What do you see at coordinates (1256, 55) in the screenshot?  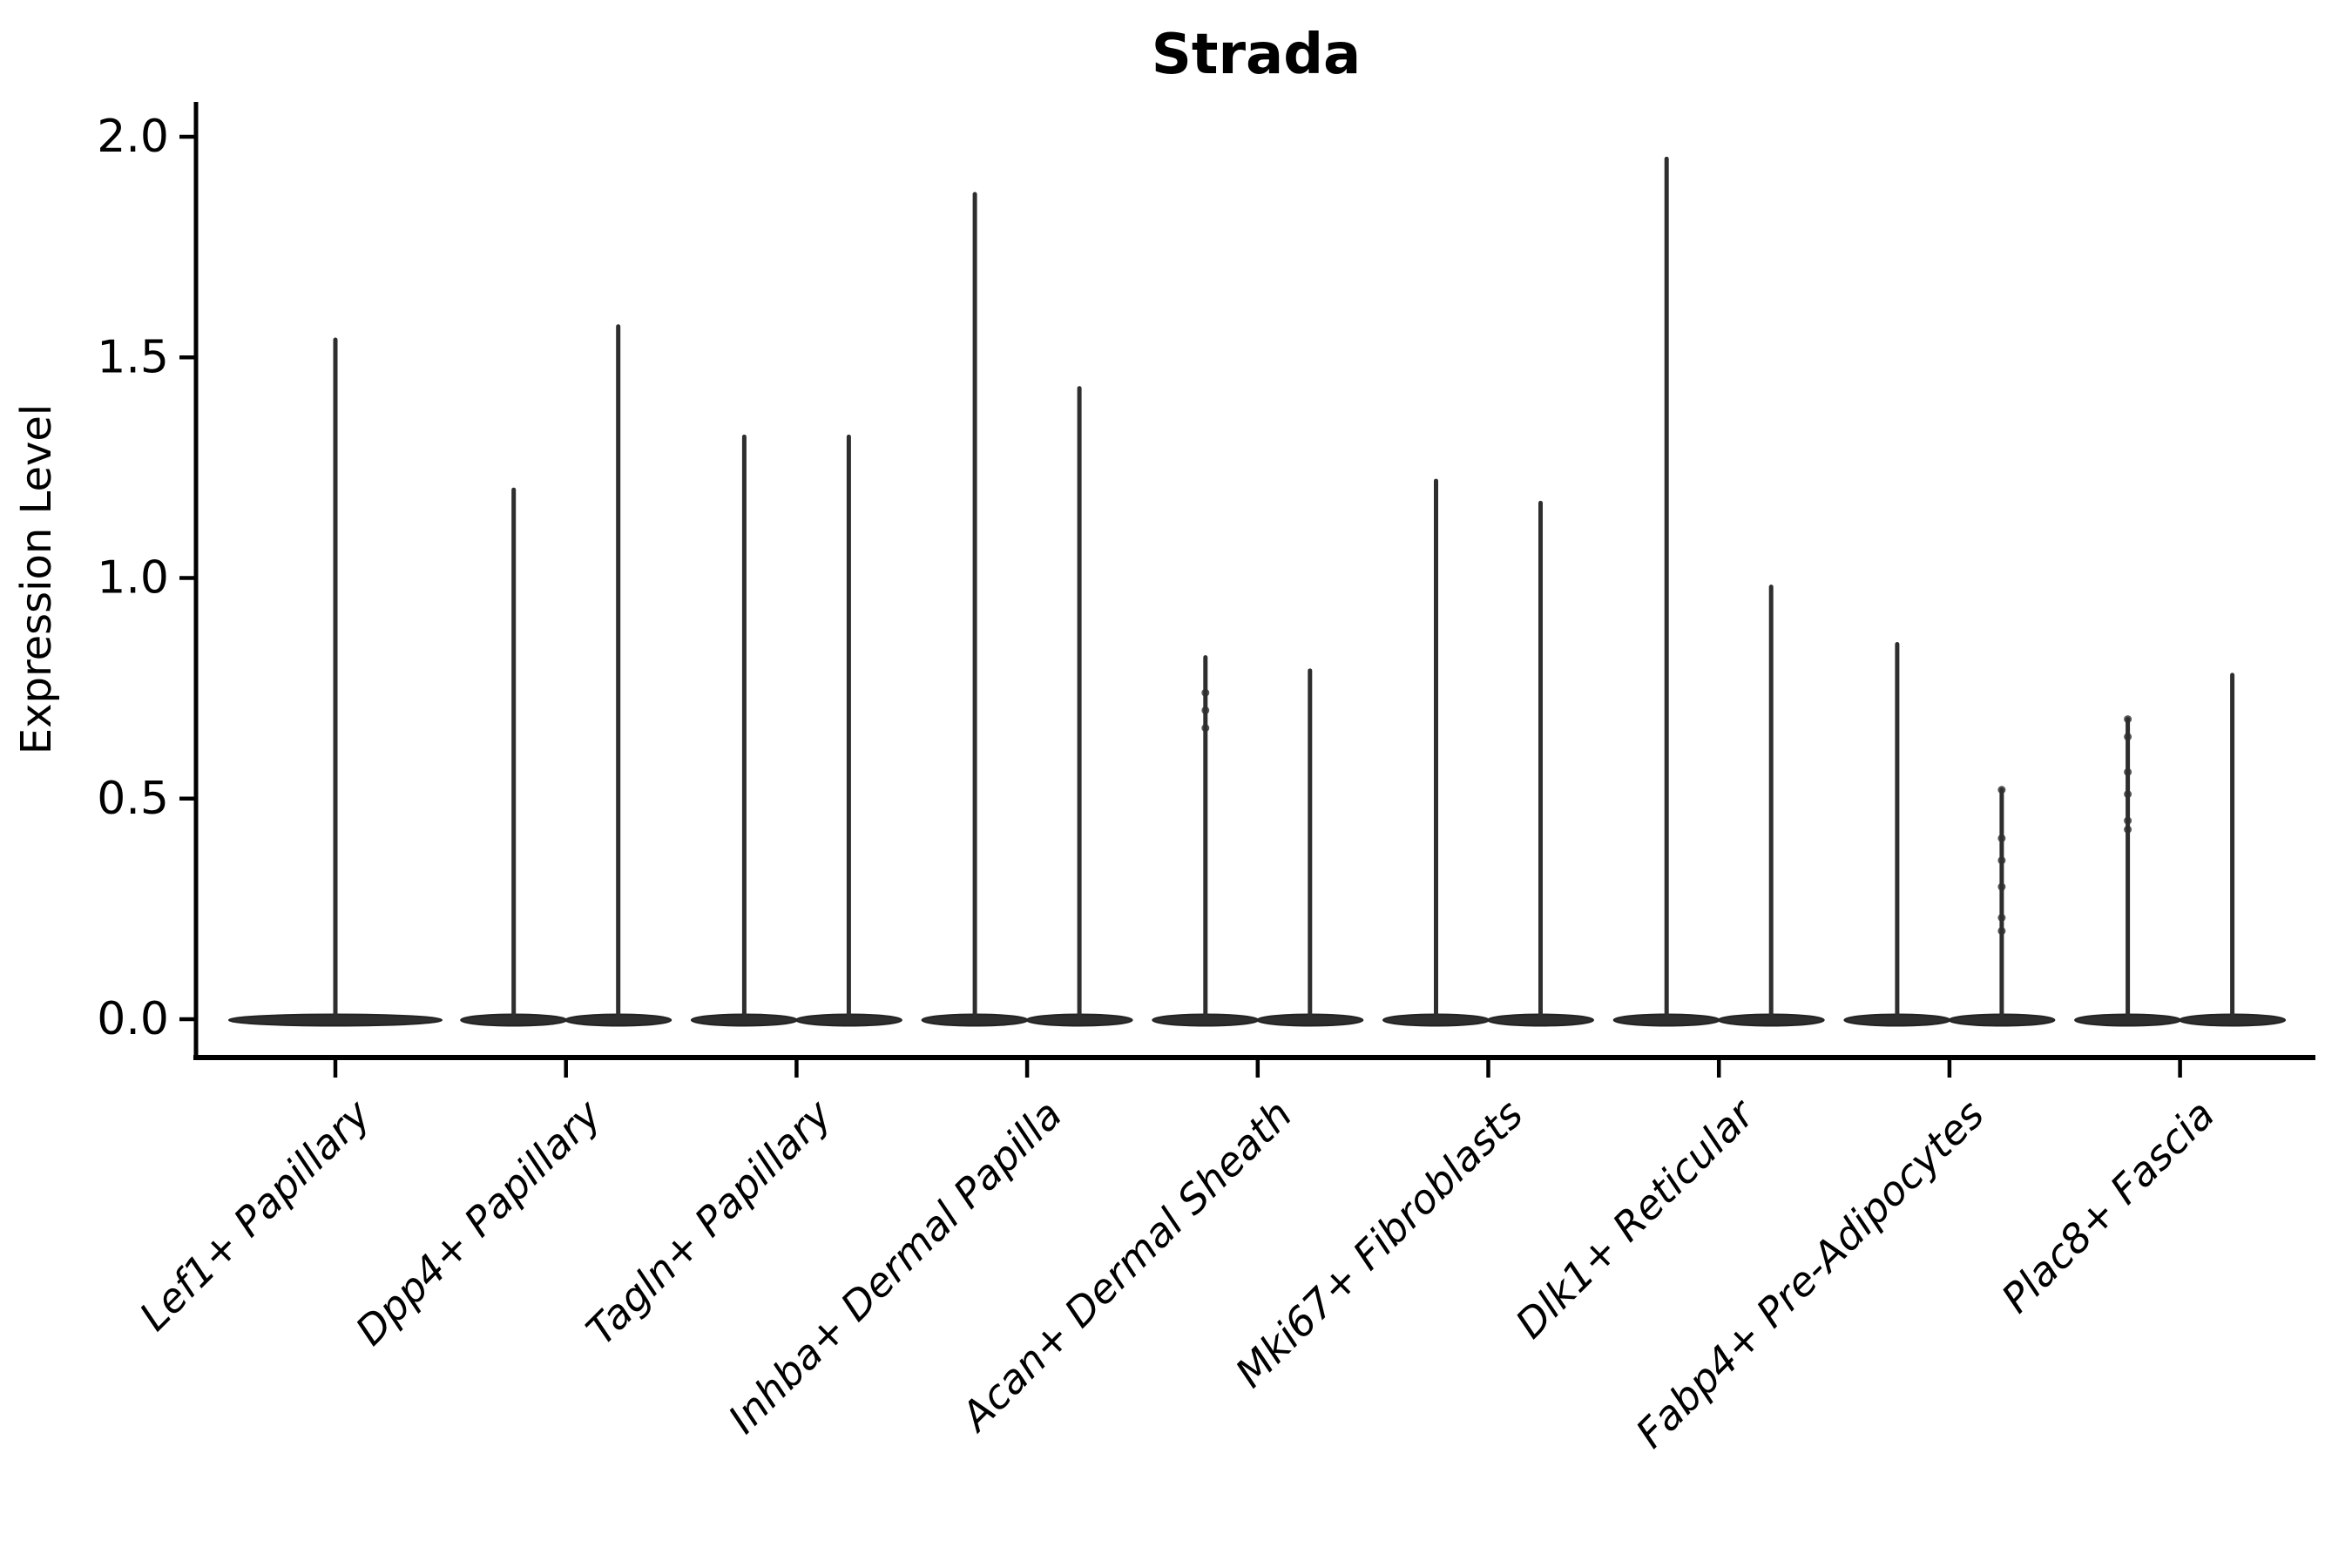 I see `chart-title: Strada` at bounding box center [1256, 55].